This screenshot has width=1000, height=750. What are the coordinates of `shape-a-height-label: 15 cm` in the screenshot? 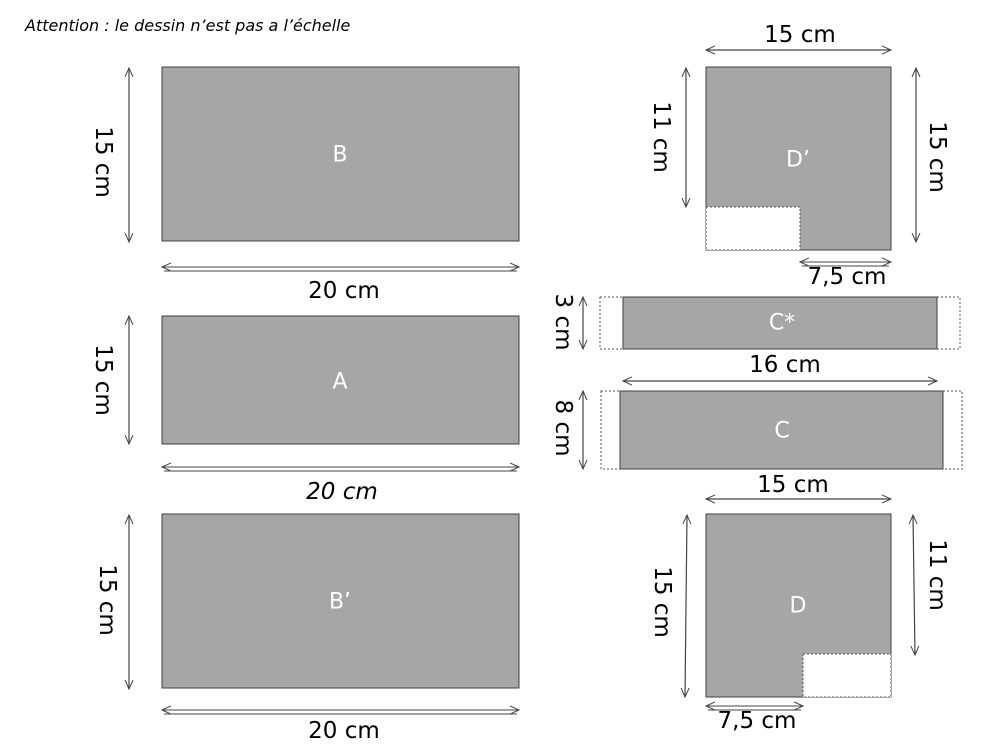 It's located at (103, 380).